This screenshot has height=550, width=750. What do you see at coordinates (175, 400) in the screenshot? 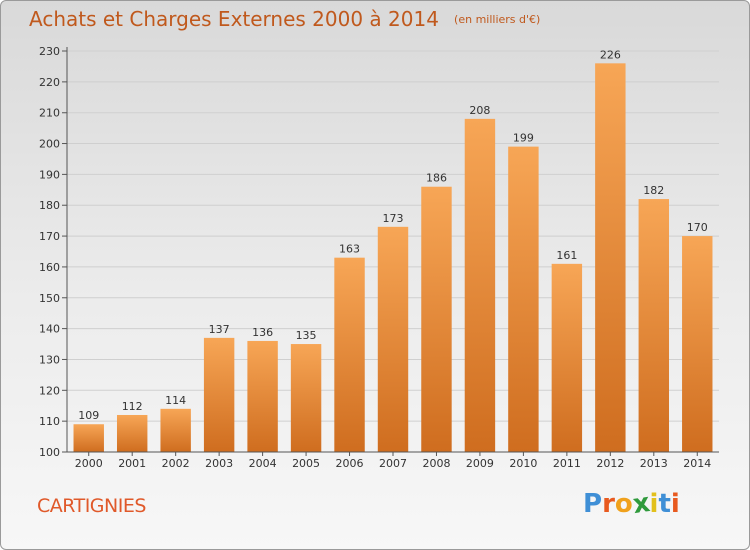
I see `value-label-2002: 114` at bounding box center [175, 400].